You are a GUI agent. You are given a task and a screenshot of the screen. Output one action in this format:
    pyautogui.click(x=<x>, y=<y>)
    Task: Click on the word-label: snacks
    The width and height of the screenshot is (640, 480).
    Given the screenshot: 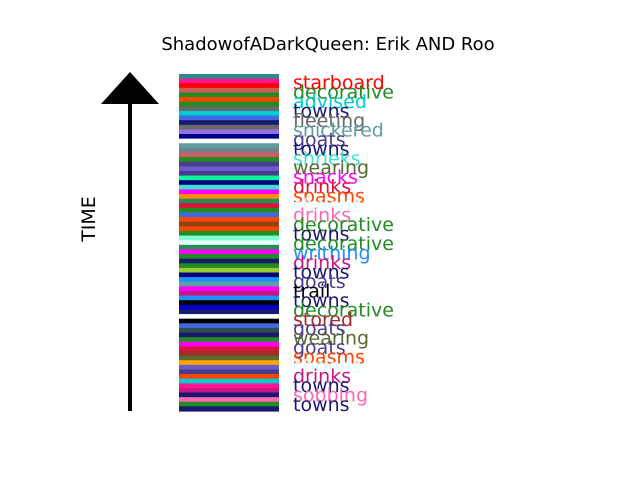 What is the action you would take?
    pyautogui.click(x=325, y=178)
    